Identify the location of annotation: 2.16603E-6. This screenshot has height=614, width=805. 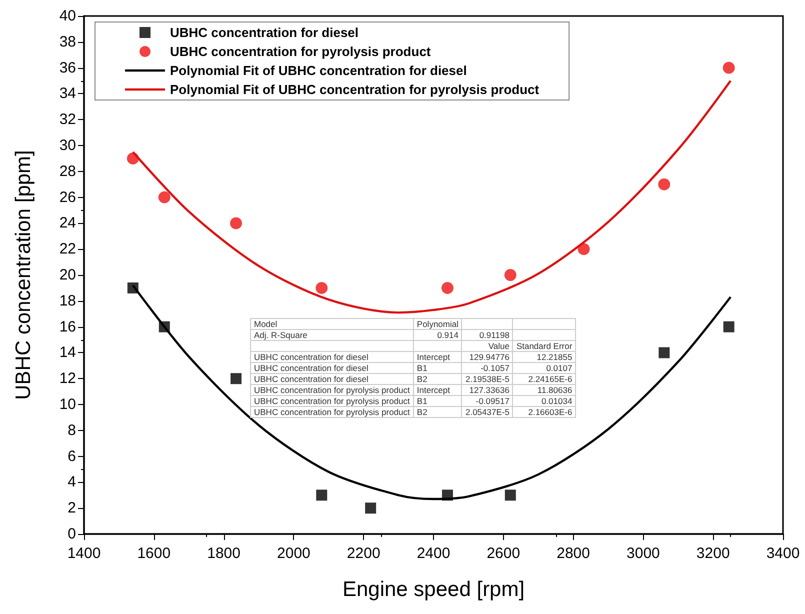
(544, 412).